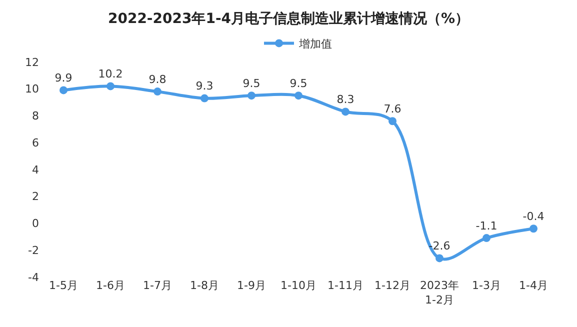 The height and width of the screenshot is (327, 577). Describe the element at coordinates (157, 79) in the screenshot. I see `data-label: 9.8` at that location.